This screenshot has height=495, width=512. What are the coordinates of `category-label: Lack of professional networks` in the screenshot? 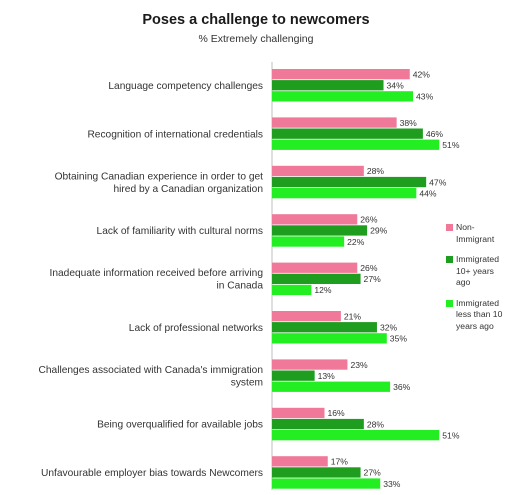 It's located at (196, 328).